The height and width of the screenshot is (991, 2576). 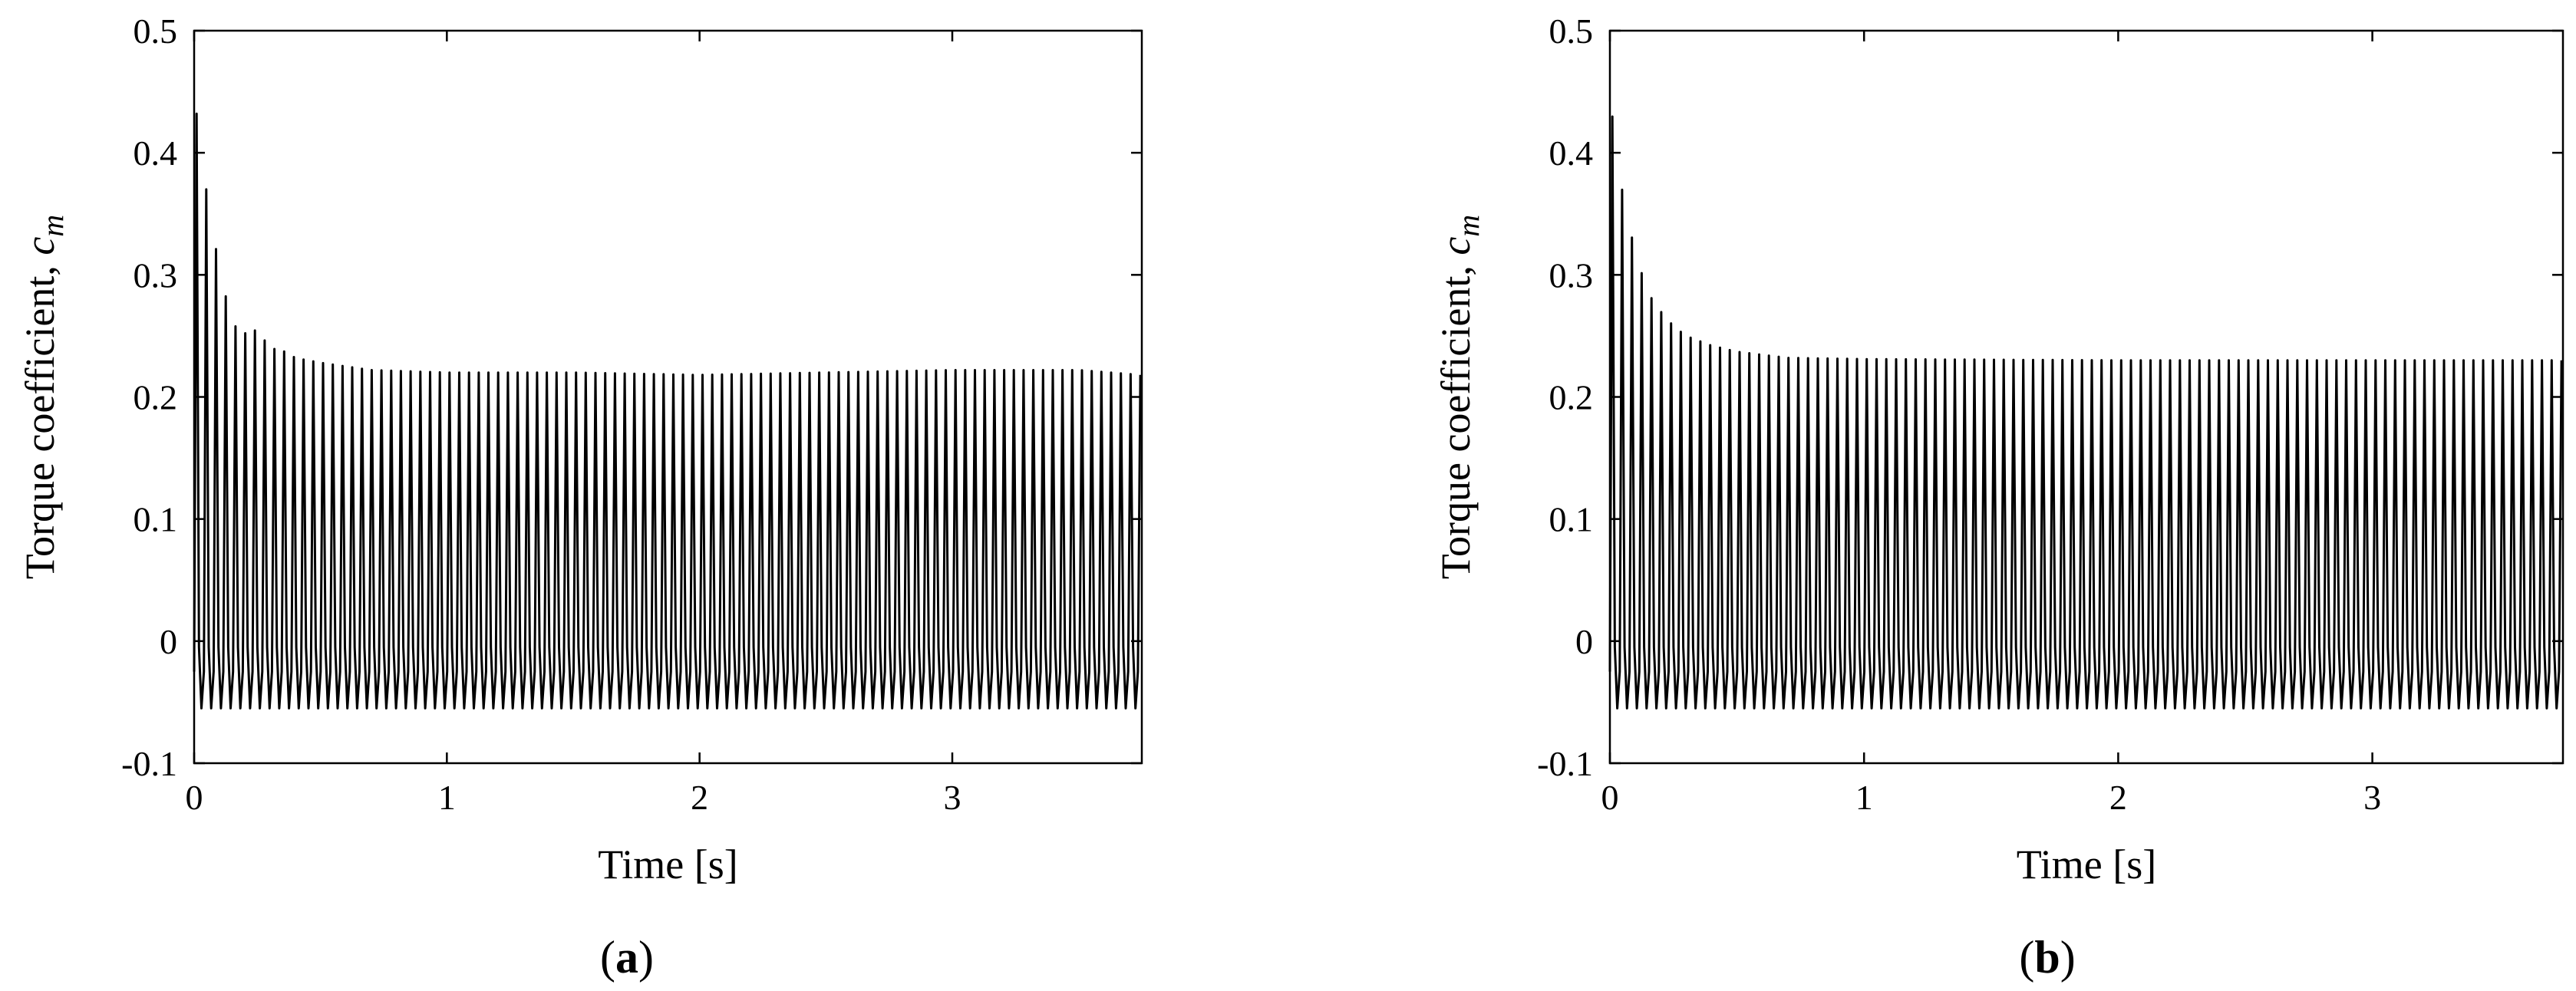 I want to click on panel-label: (b), so click(x=2047, y=958).